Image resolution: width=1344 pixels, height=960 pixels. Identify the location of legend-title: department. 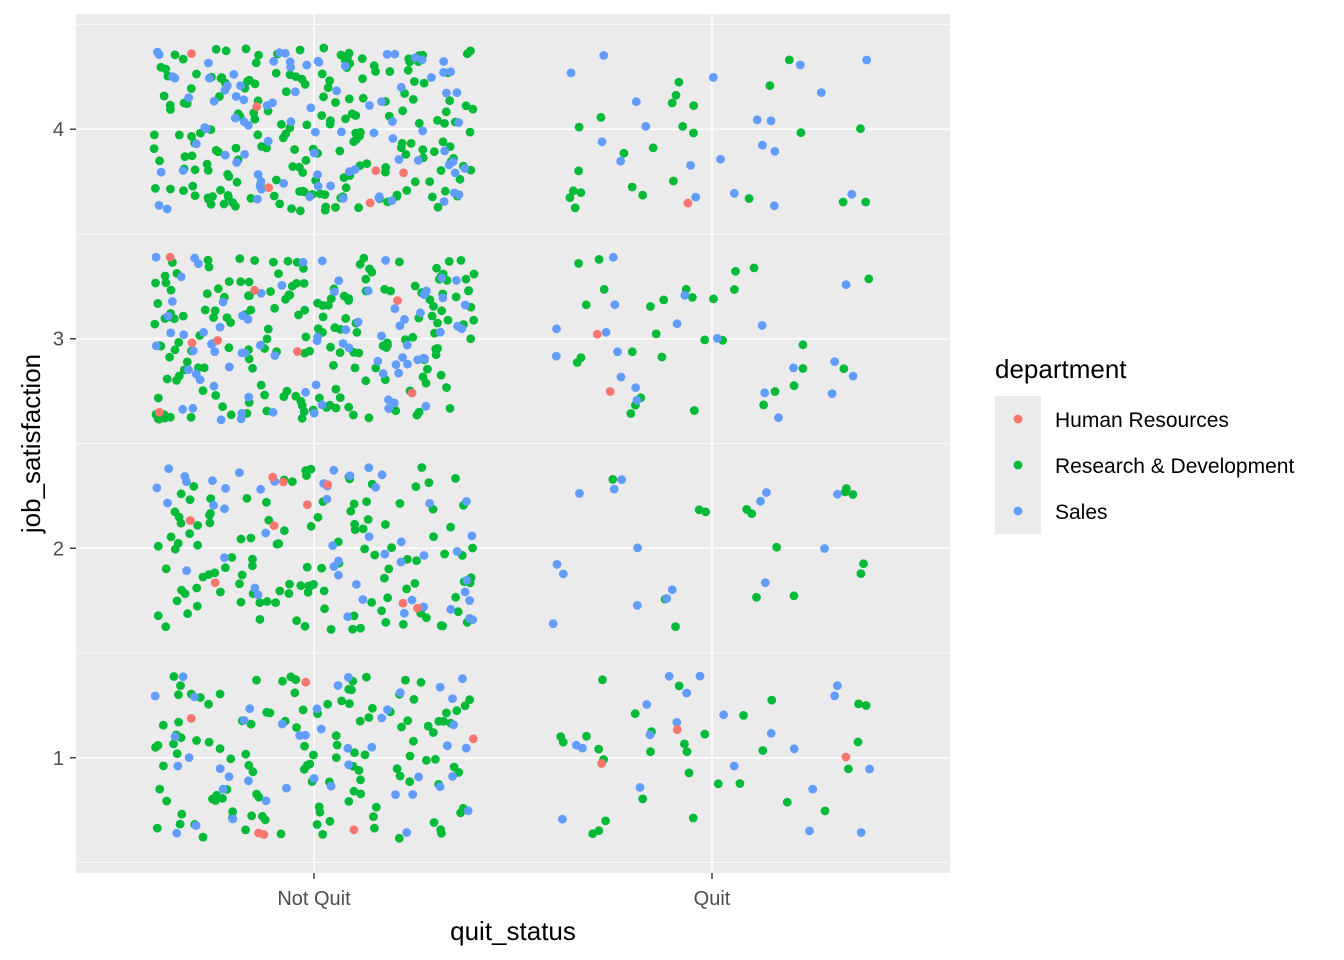
(1061, 369).